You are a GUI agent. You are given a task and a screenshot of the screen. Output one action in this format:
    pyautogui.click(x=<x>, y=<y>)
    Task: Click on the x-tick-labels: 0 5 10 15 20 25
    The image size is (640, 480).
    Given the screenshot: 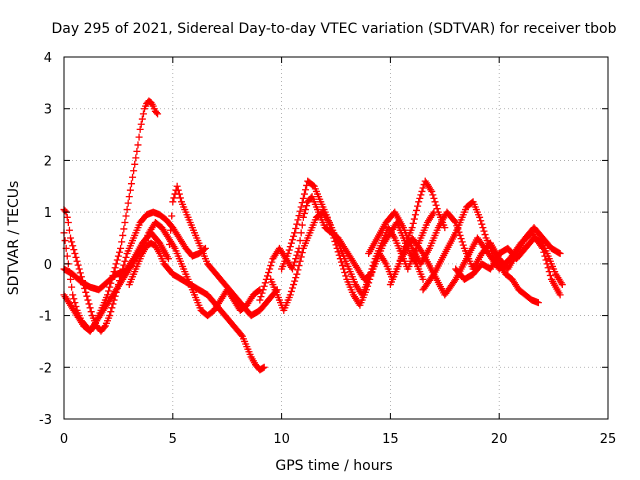 What is the action you would take?
    pyautogui.click(x=338, y=439)
    